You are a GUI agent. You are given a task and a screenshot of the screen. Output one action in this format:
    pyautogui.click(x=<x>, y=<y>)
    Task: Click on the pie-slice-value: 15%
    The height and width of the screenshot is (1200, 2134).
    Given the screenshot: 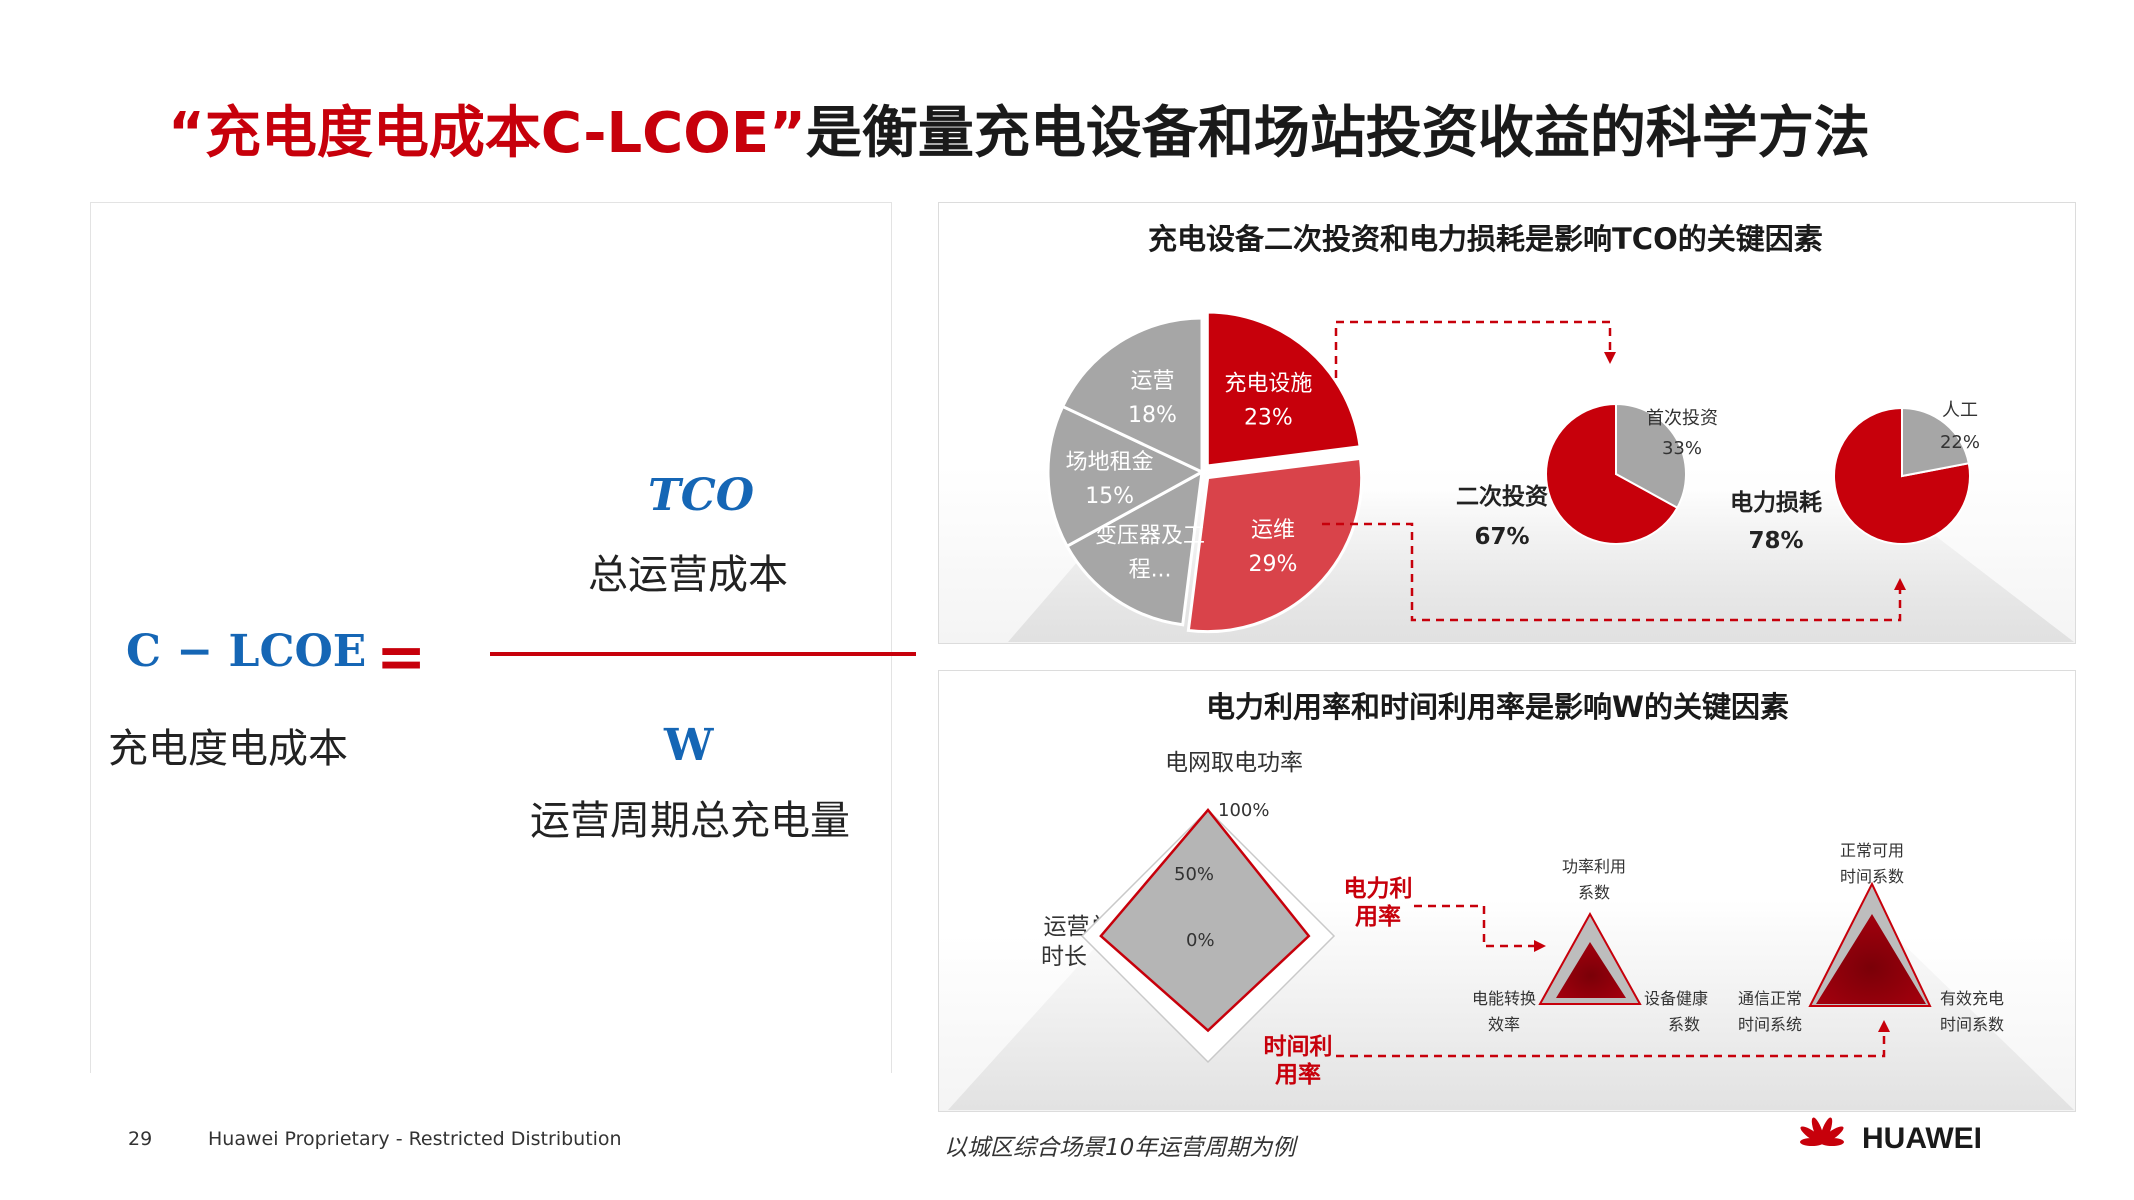 What is the action you would take?
    pyautogui.click(x=1109, y=496)
    